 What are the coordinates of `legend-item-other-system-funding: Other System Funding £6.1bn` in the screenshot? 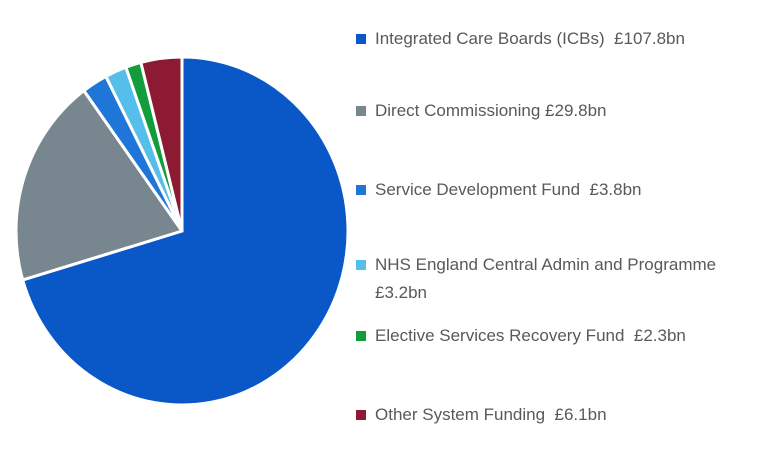 It's located at (558, 415).